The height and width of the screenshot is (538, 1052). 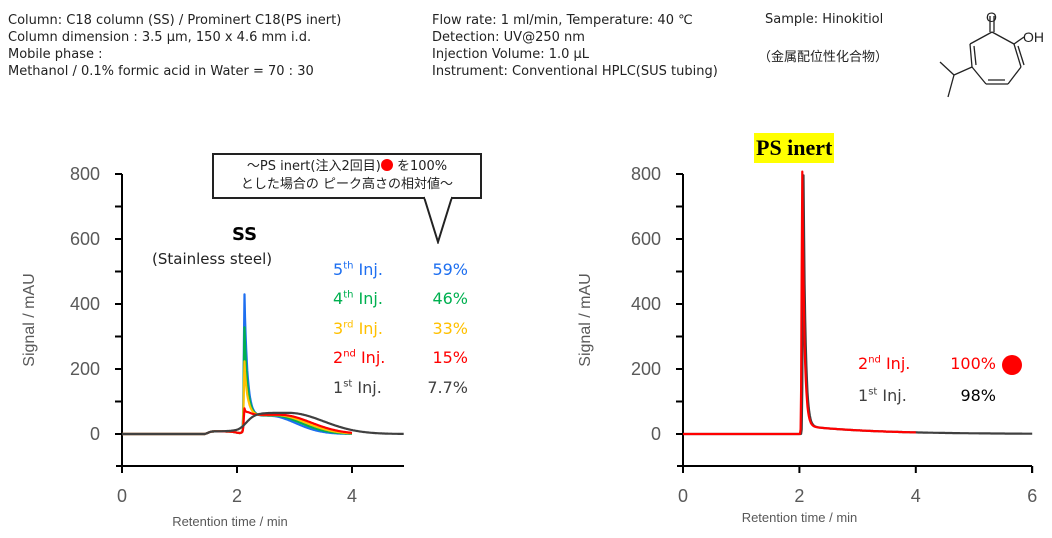 I want to click on chart-subtitle-ss: (Stainless steel), so click(x=212, y=259).